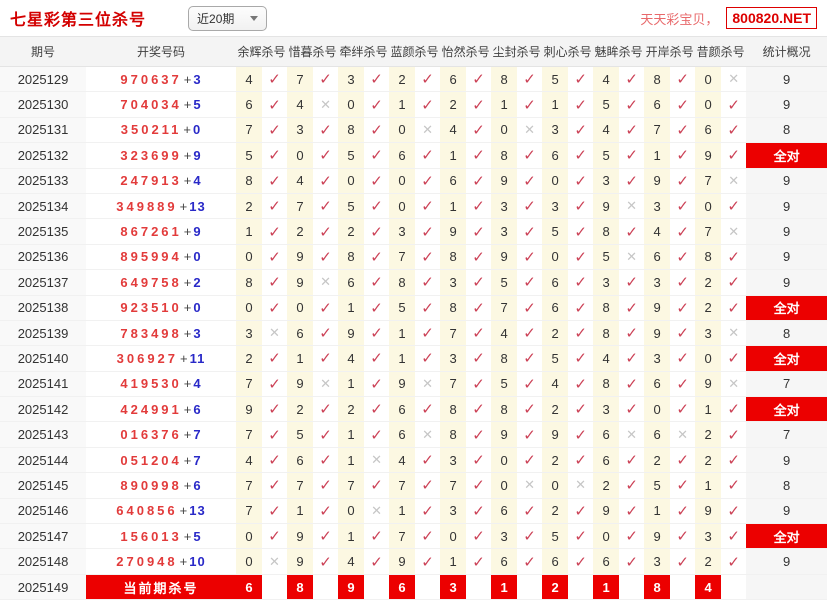 The image size is (827, 600). I want to click on stat-cell: 9, so click(786, 282).